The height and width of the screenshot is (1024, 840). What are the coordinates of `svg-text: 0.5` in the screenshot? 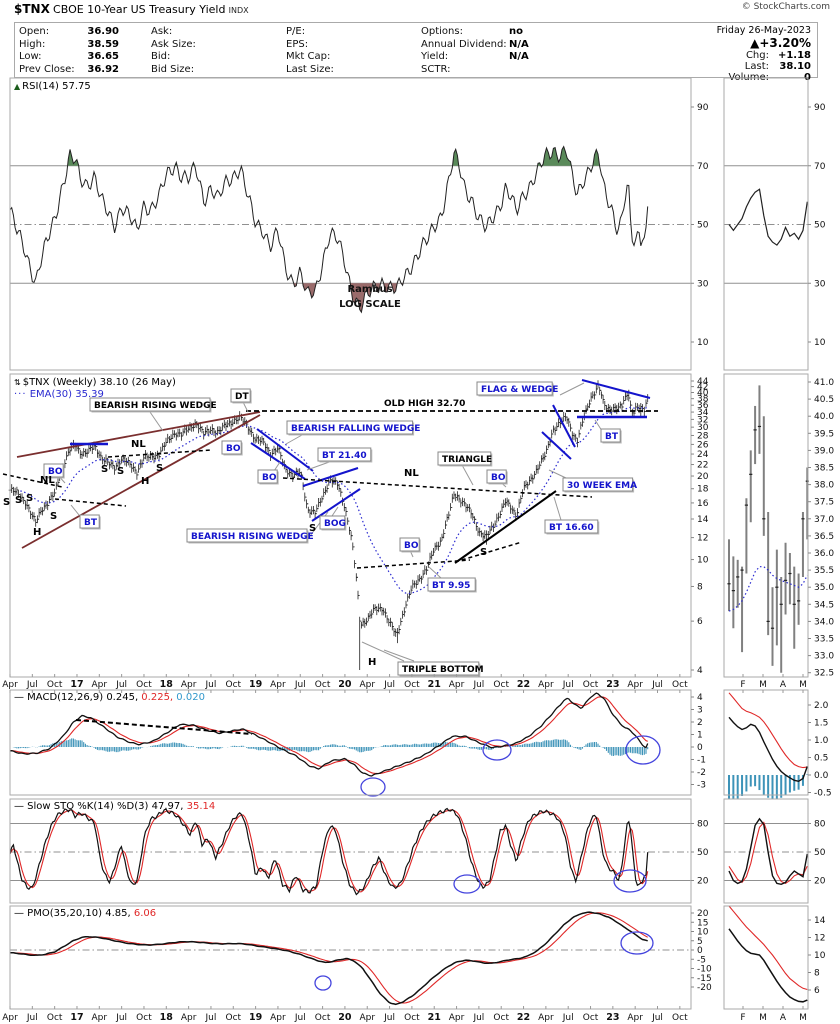 It's located at (821, 759).